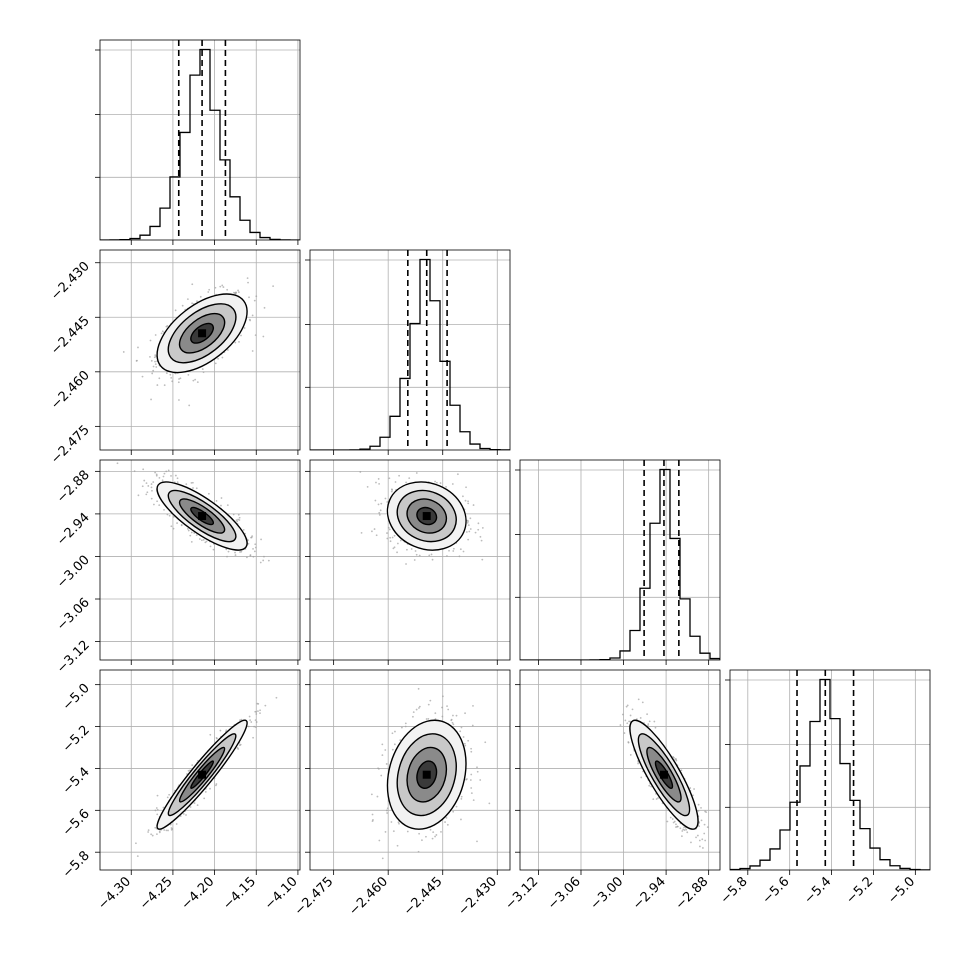  What do you see at coordinates (73, 657) in the screenshot?
I see `y-tick-label: −3.12` at bounding box center [73, 657].